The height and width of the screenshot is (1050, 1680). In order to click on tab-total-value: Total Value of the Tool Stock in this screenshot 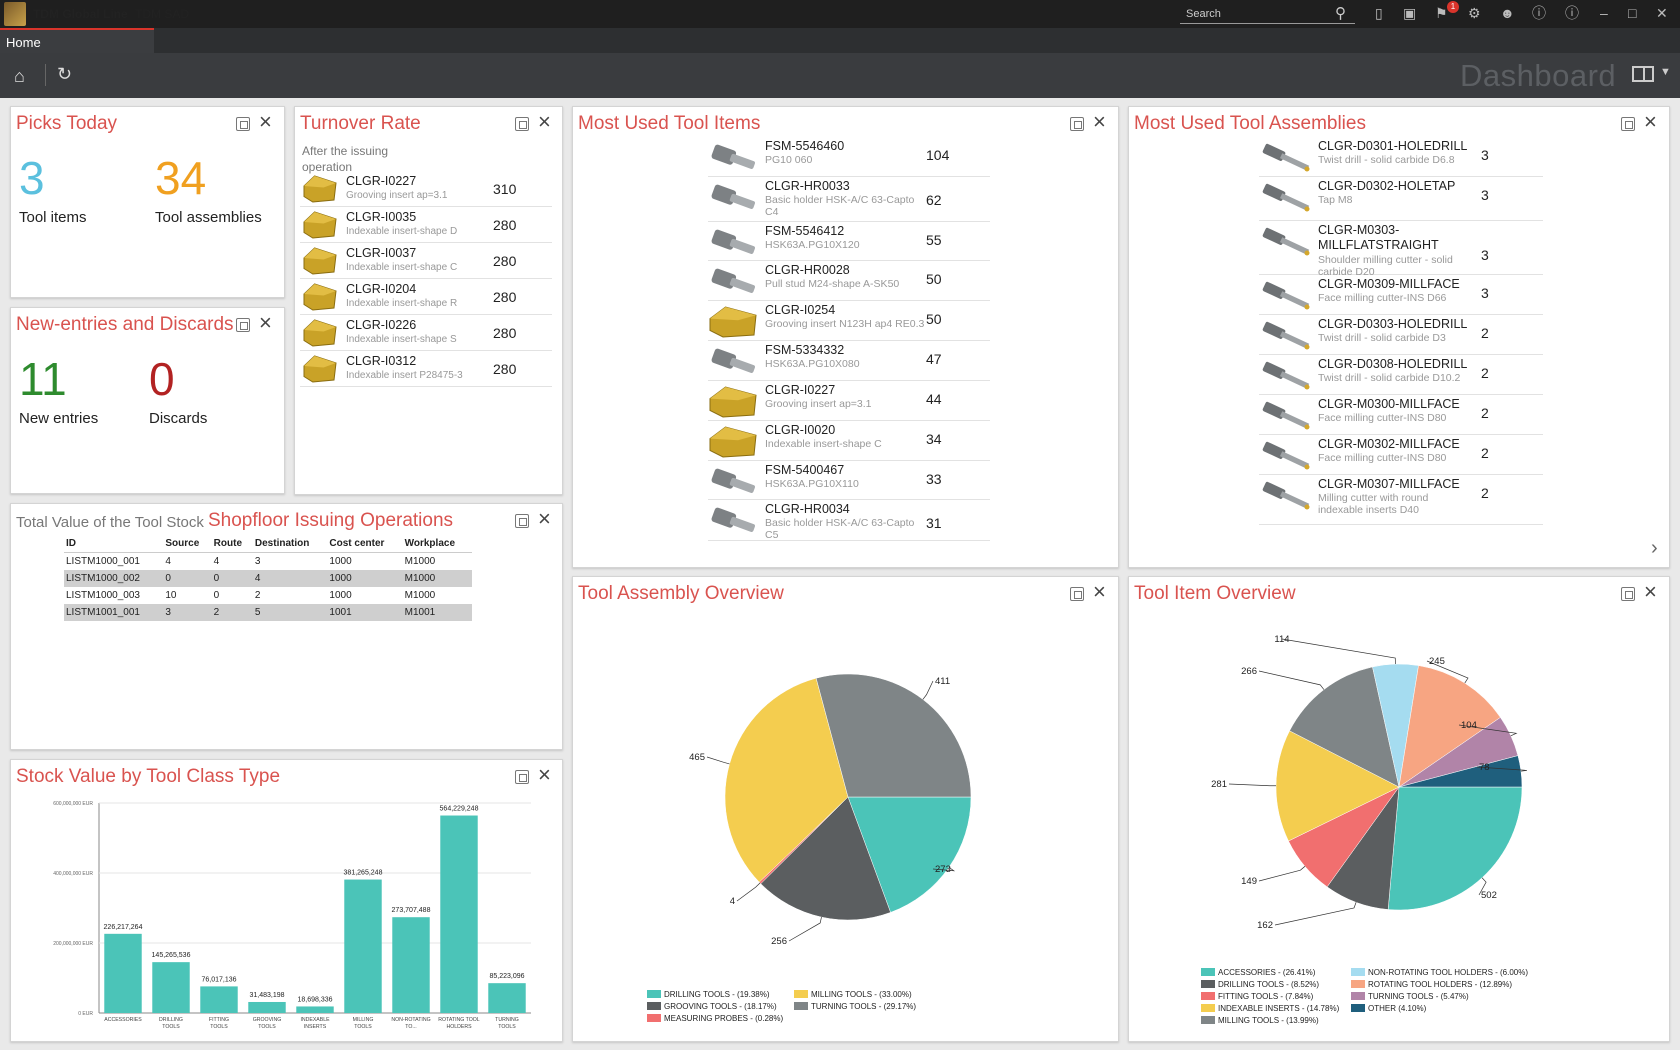, I will do `click(110, 522)`.